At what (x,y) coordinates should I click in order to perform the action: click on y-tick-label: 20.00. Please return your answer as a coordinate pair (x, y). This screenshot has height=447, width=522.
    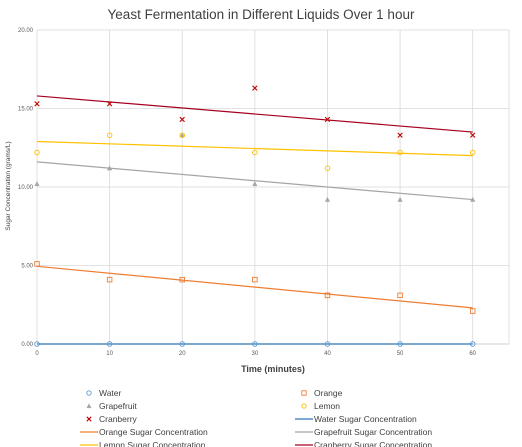
    Looking at the image, I should click on (26, 31).